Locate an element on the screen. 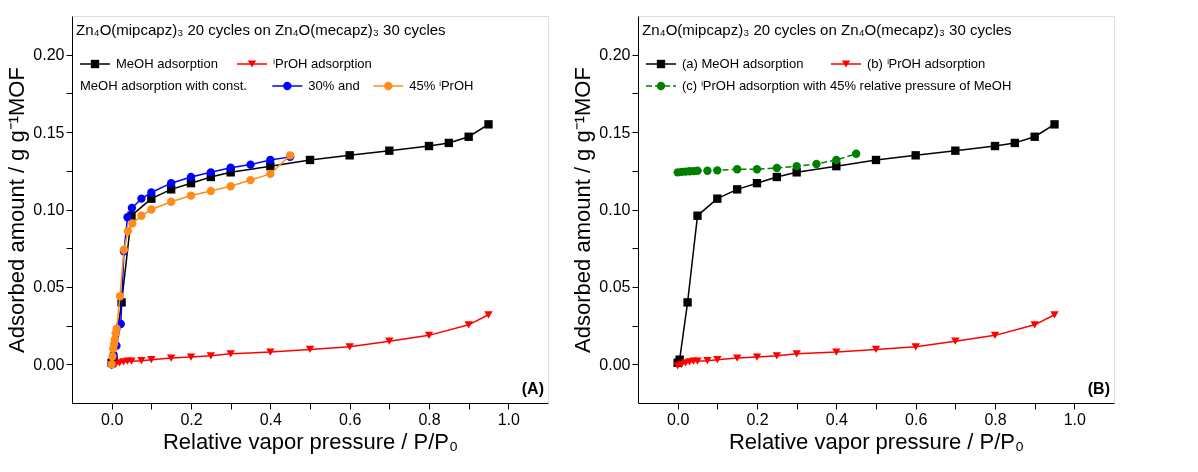 This screenshot has height=472, width=1198. legend-label: (c) ⁱPrOH adsorption with 45% relative pressure of MeOH is located at coordinates (847, 85).